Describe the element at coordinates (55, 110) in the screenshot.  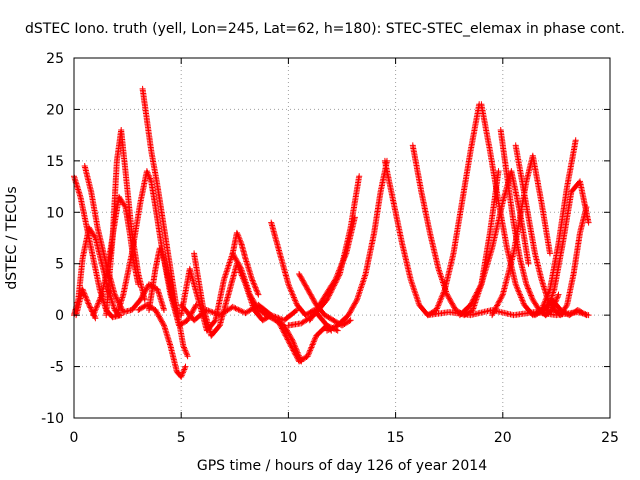
I see `y-tick-label: 20` at that location.